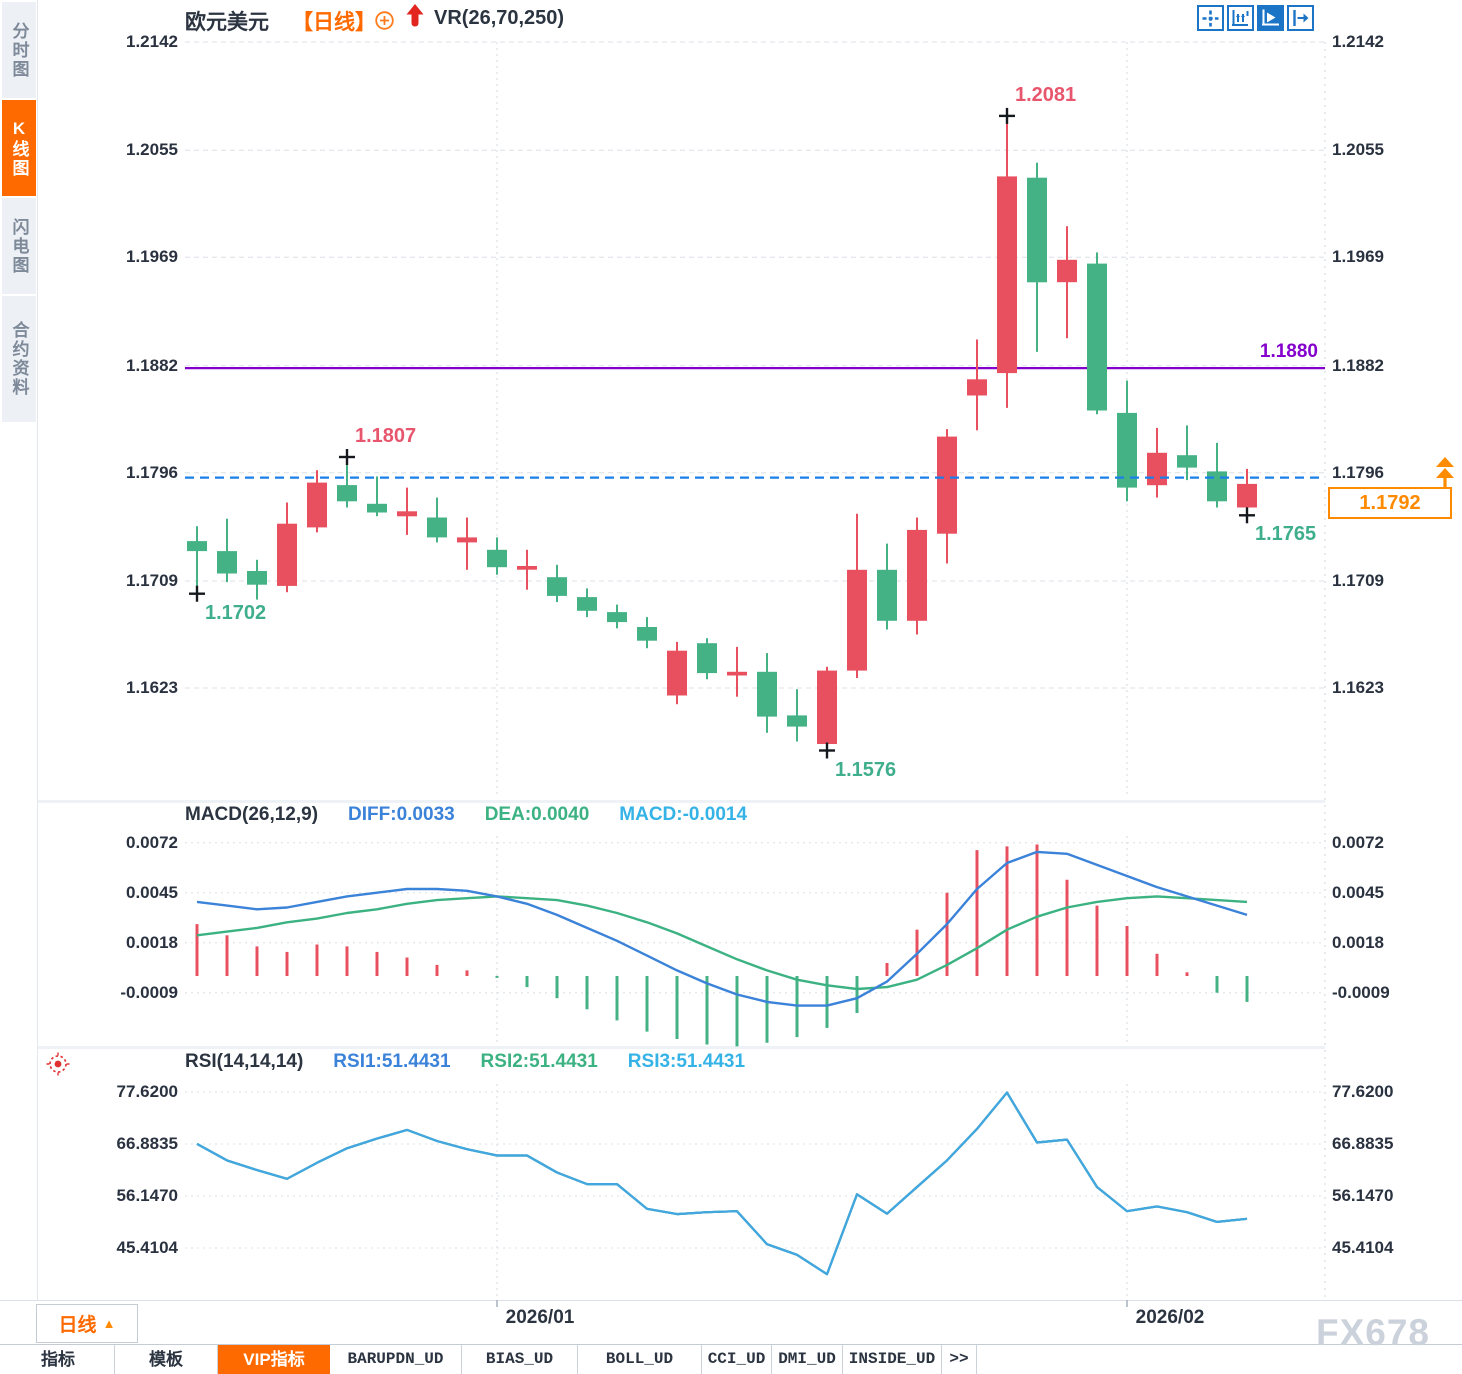 The width and height of the screenshot is (1462, 1374). I want to click on macd-axis-label-2-right: 0.0045, so click(1358, 892).